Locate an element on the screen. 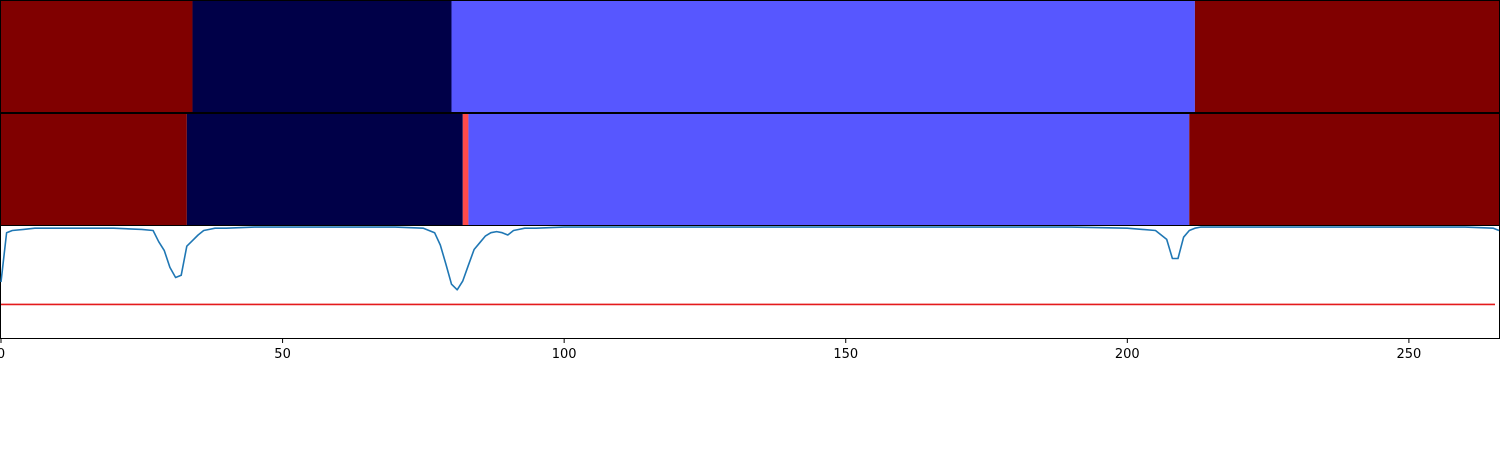 This screenshot has height=450, width=1500. x-tick-label-200: 200 is located at coordinates (1127, 354).